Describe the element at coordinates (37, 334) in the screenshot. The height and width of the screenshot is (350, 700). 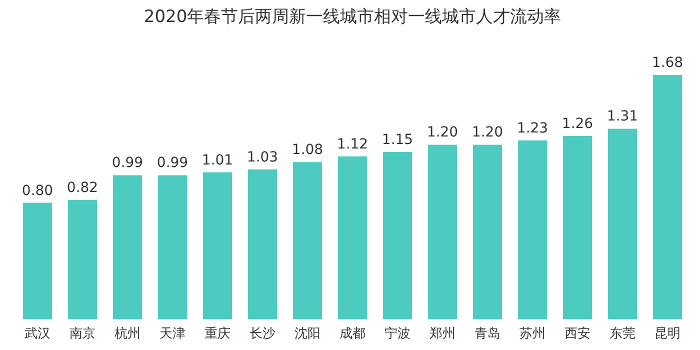
I see `x-tick-label: 武汉` at that location.